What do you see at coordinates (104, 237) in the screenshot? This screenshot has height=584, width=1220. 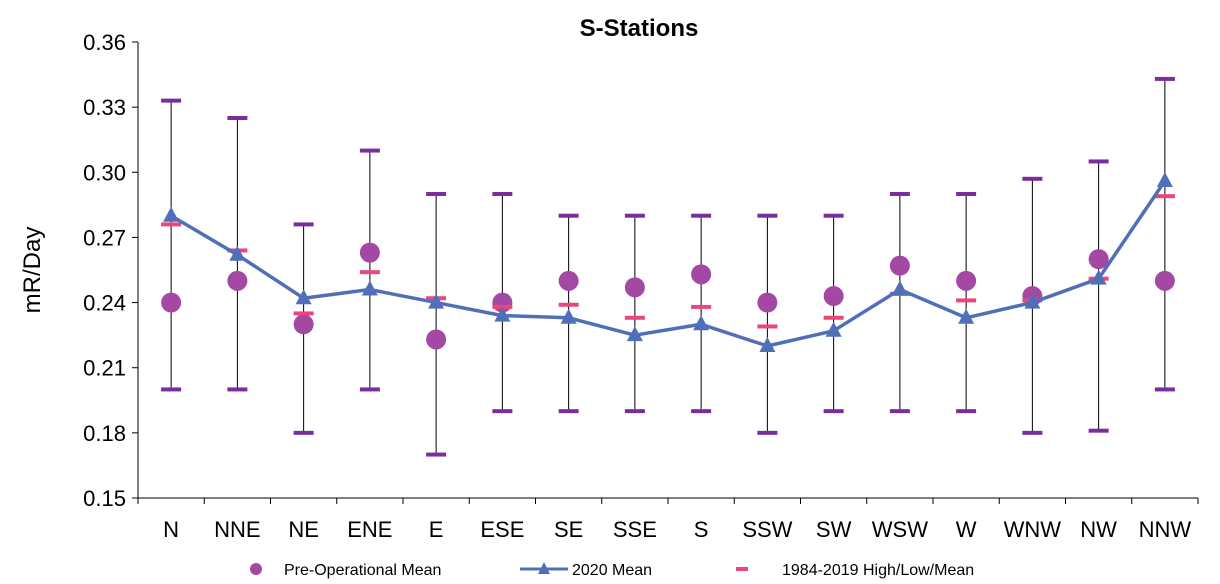 I see `y-tick-label: 0.27` at bounding box center [104, 237].